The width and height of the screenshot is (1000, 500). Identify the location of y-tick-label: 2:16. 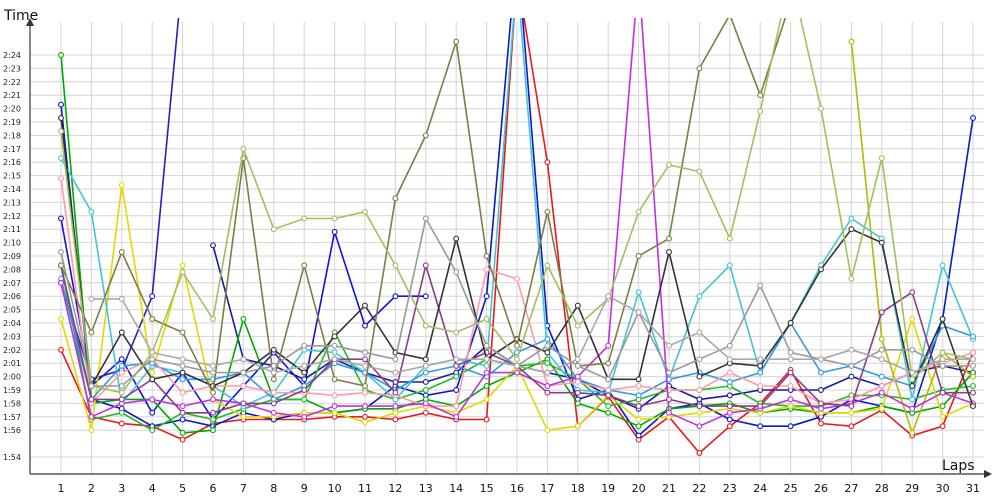
(12, 162).